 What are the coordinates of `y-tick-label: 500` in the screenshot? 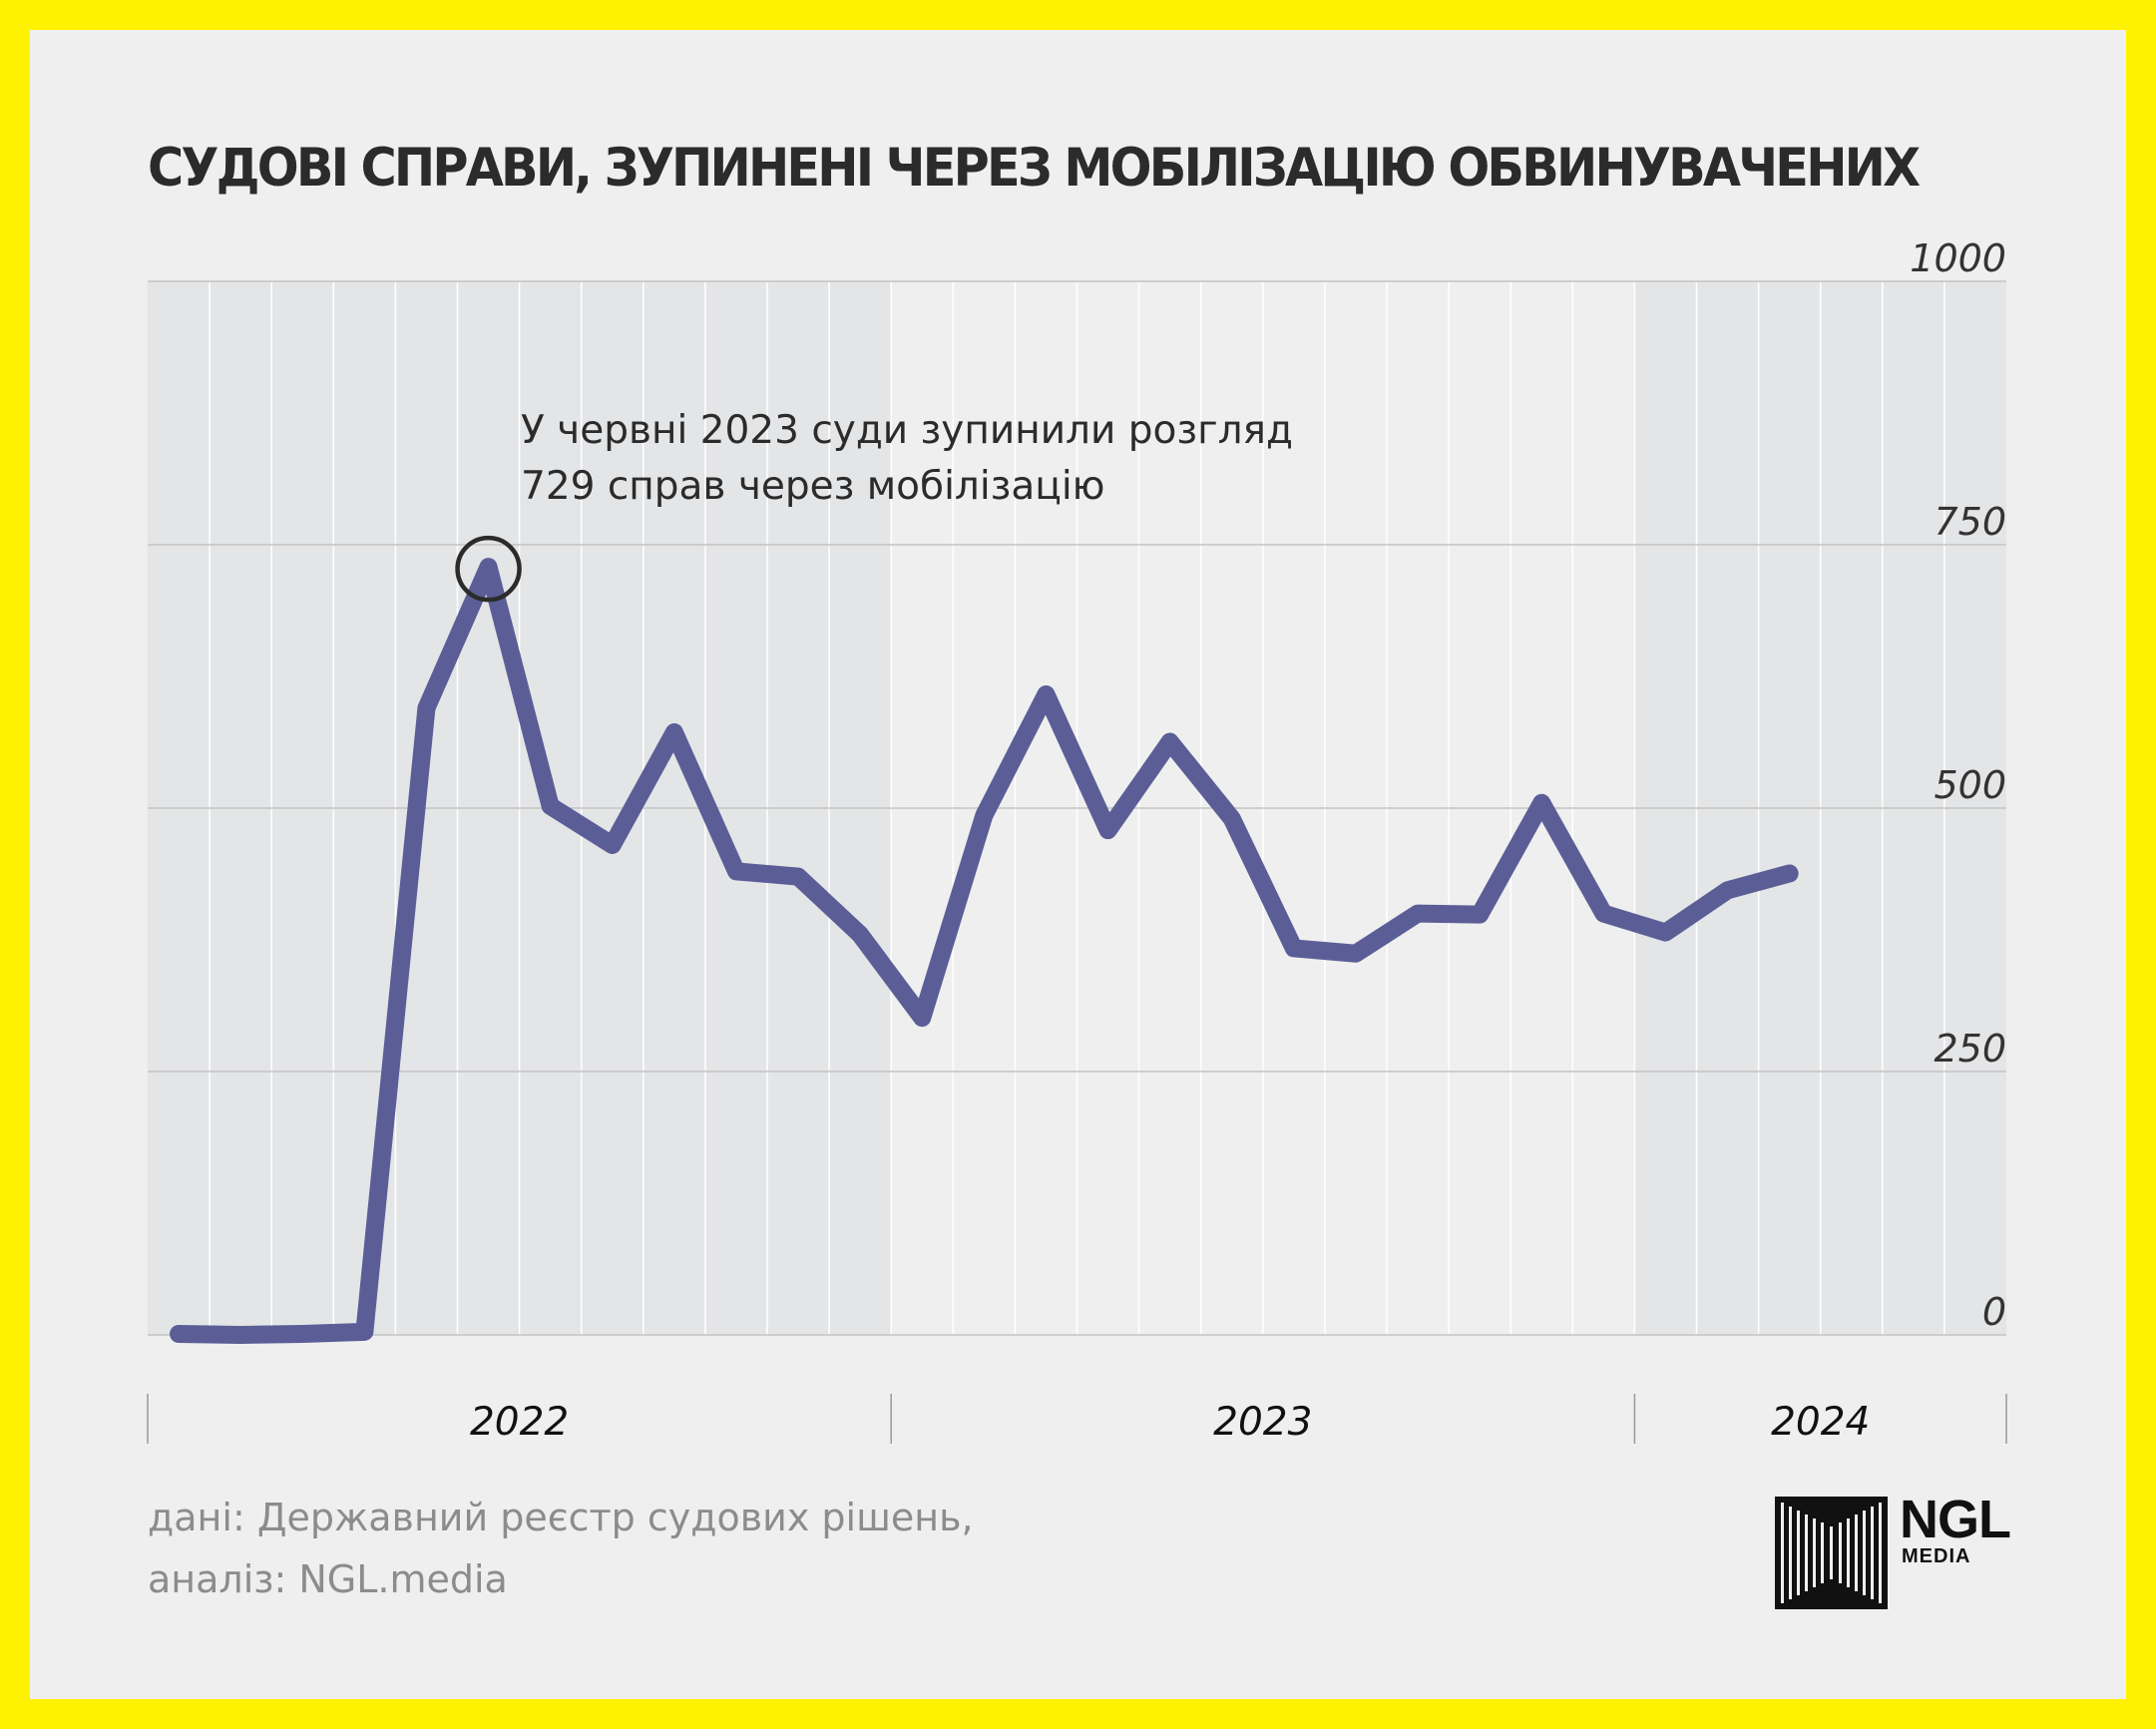 It's located at (1970, 785).